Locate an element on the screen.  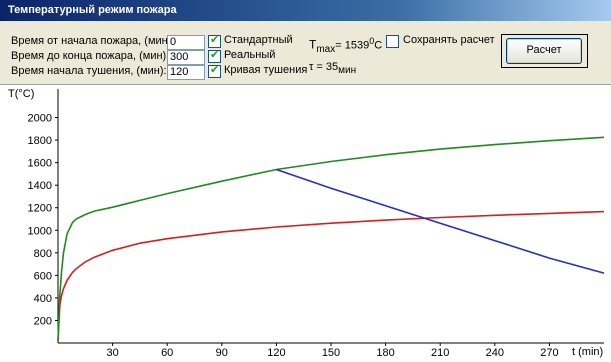
calculate-button-frame is located at coordinates (544, 51).